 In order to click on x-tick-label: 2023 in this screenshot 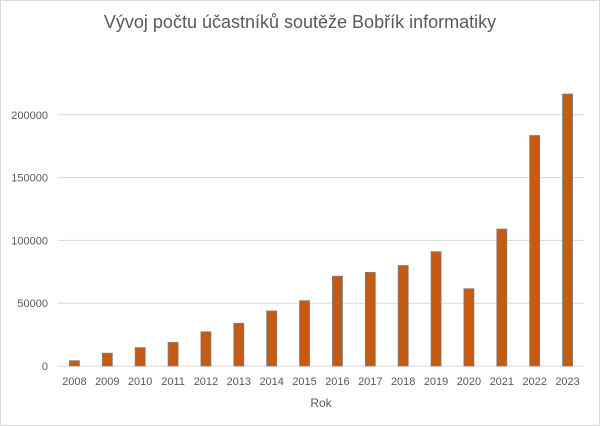, I will do `click(567, 382)`.